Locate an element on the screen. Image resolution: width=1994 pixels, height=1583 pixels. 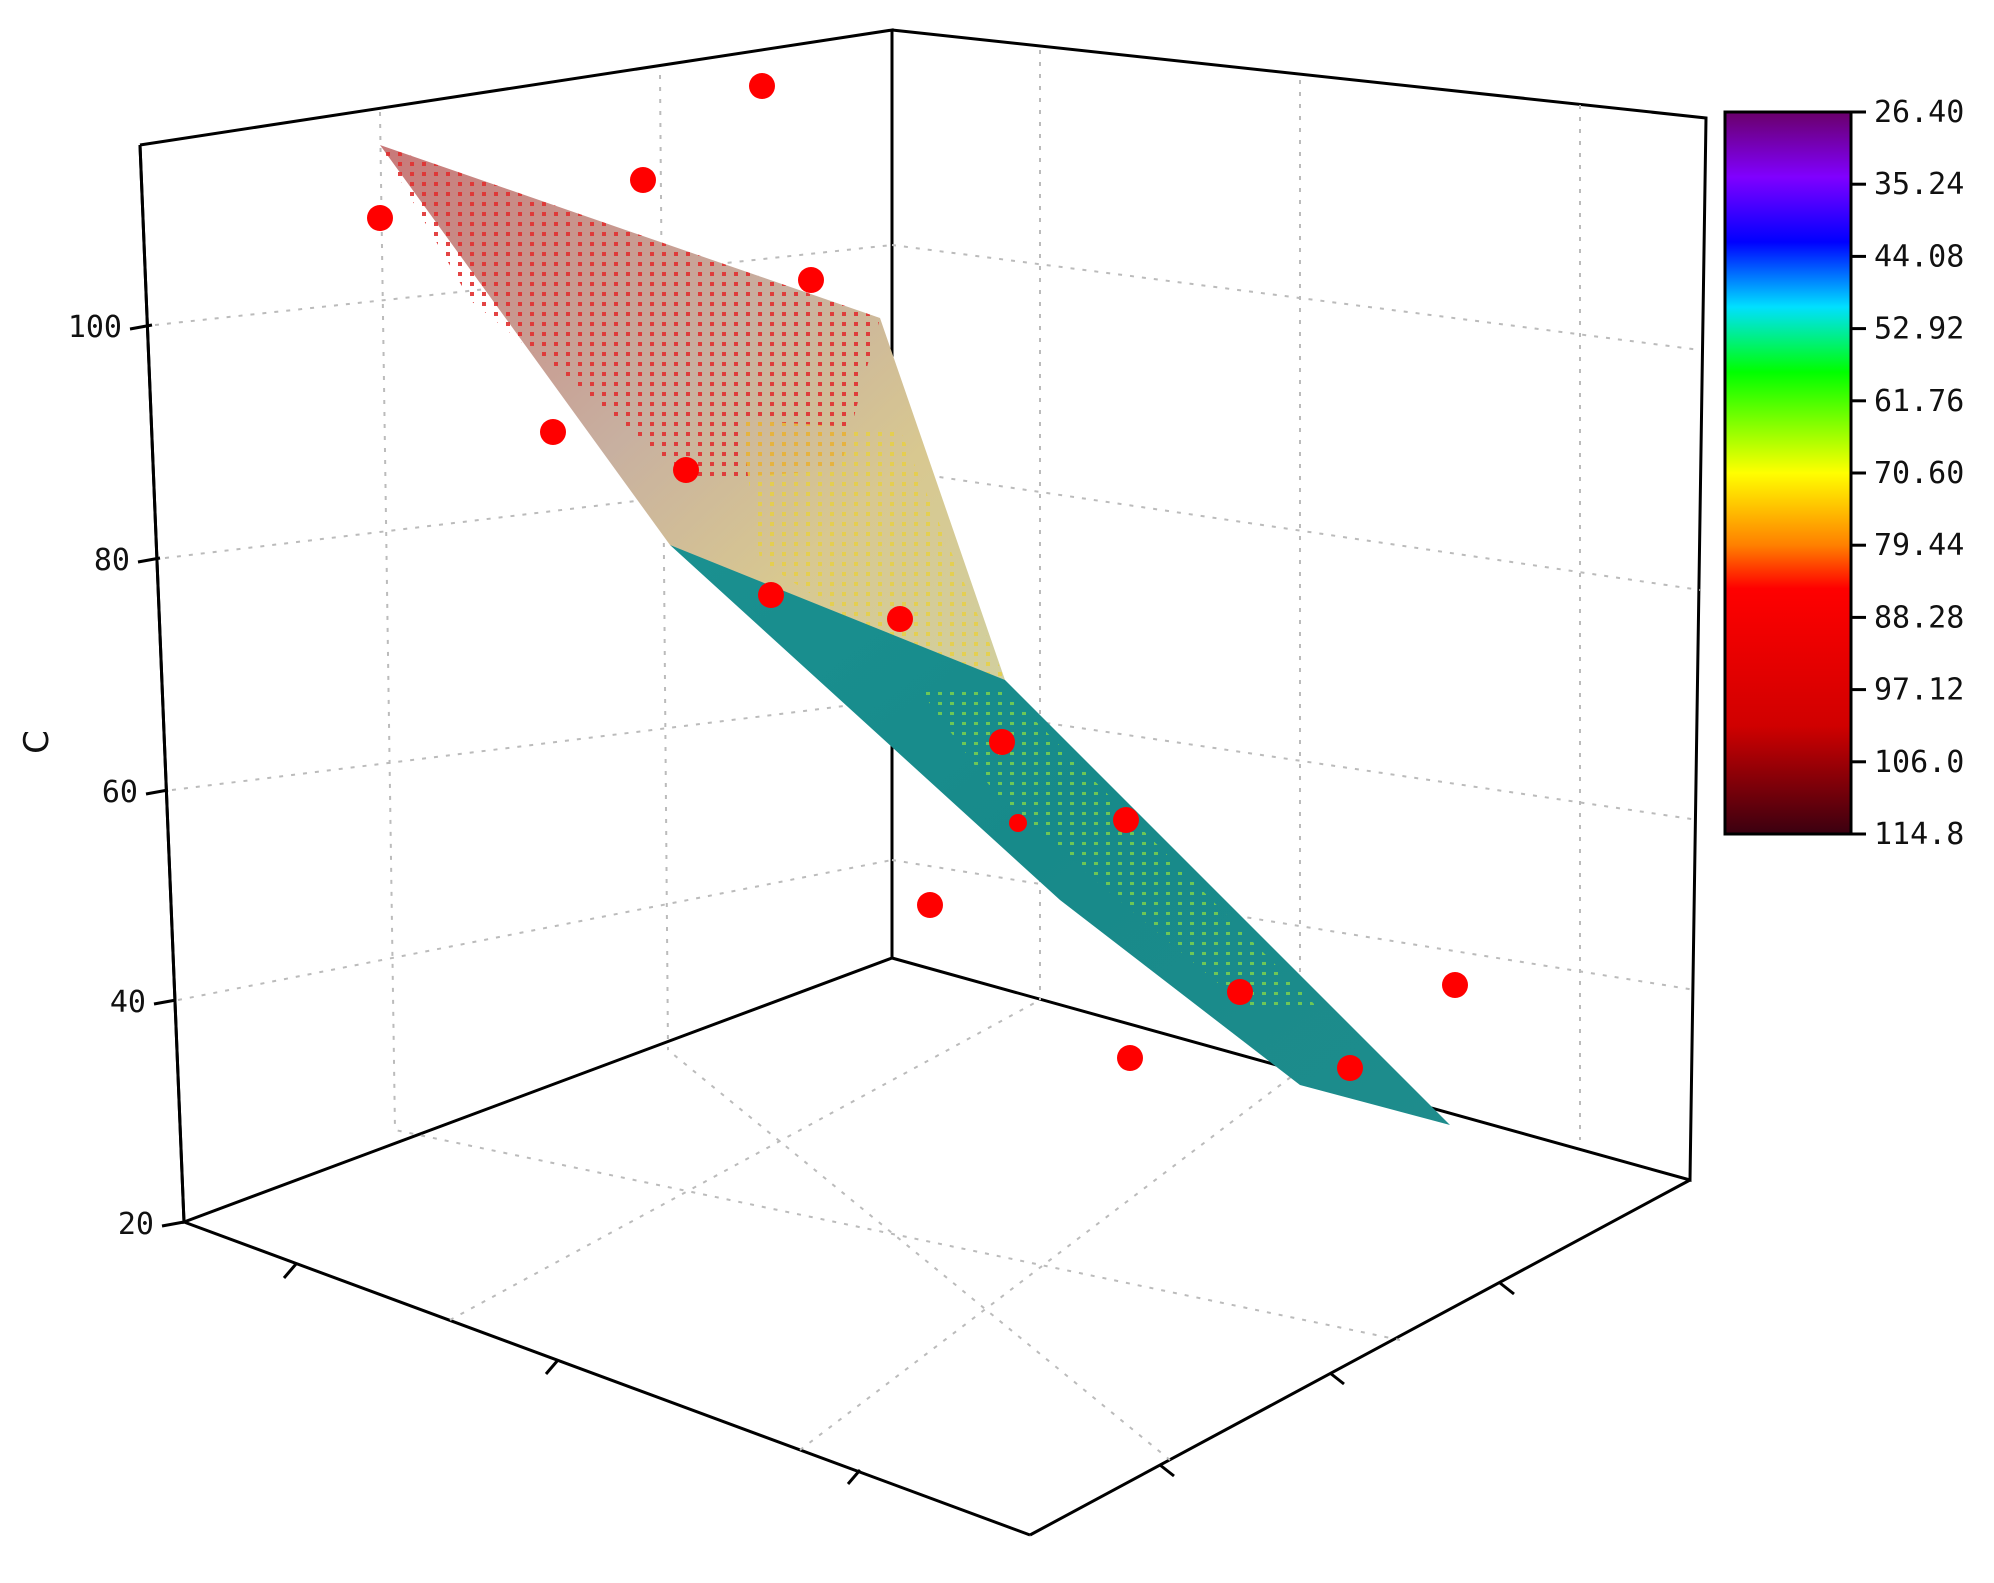
colorbar-tick-label: 44.08 is located at coordinates (1919, 256).